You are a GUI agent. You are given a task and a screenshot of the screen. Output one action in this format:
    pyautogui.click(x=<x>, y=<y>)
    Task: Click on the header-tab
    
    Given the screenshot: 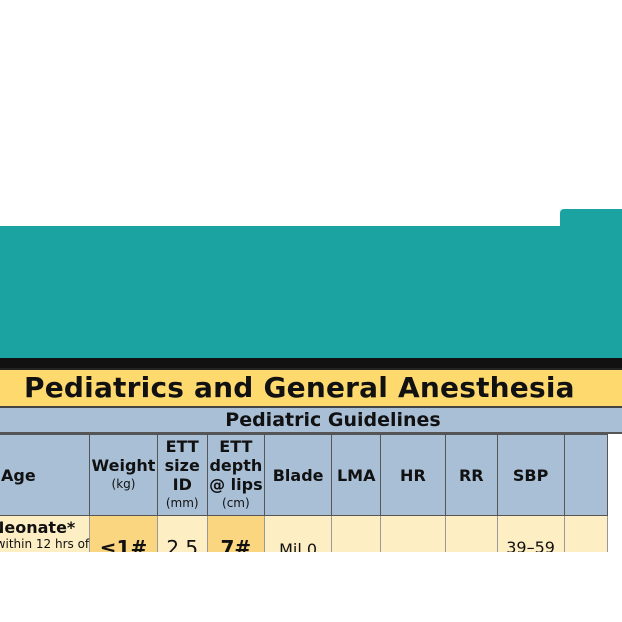 What is the action you would take?
    pyautogui.click(x=591, y=219)
    